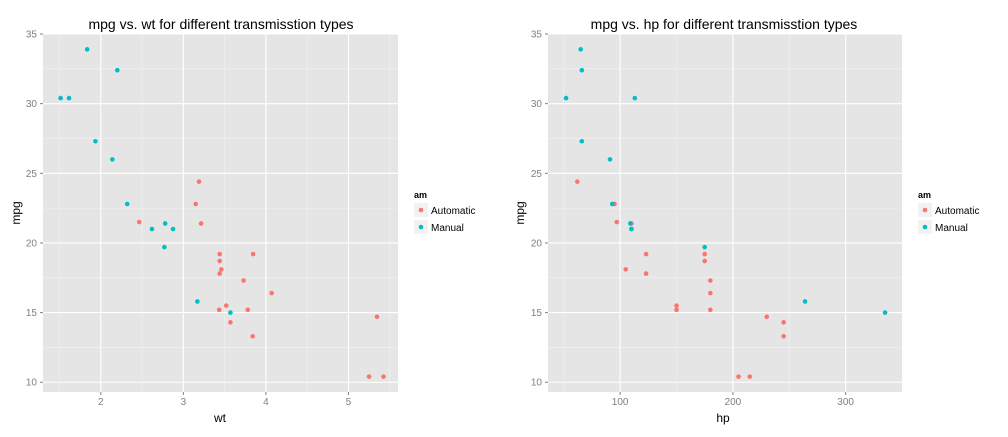 This screenshot has height=437, width=1008. Describe the element at coordinates (845, 402) in the screenshot. I see `x-tick-label: 300` at that location.